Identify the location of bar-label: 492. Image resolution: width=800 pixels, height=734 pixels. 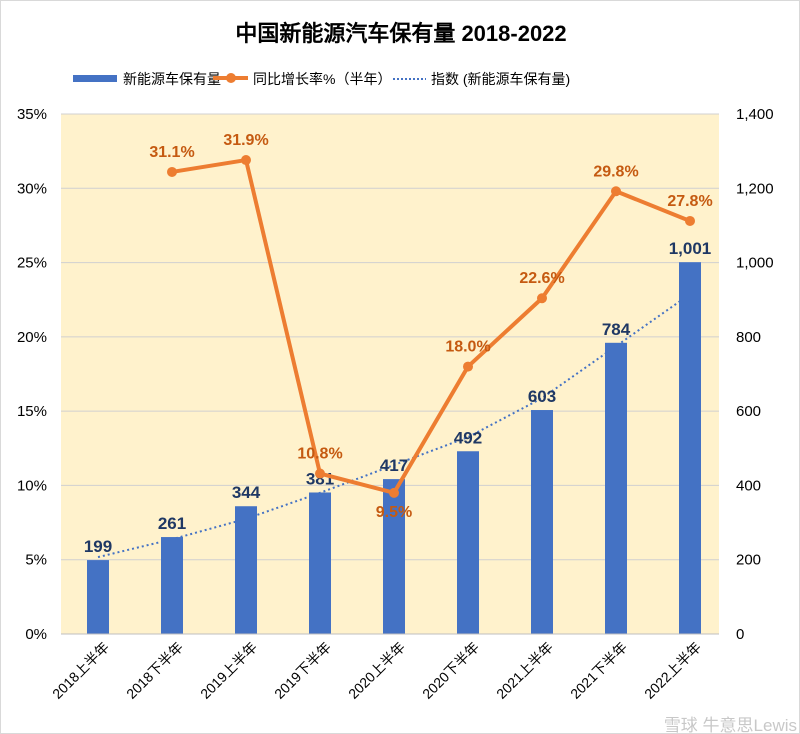
(468, 437).